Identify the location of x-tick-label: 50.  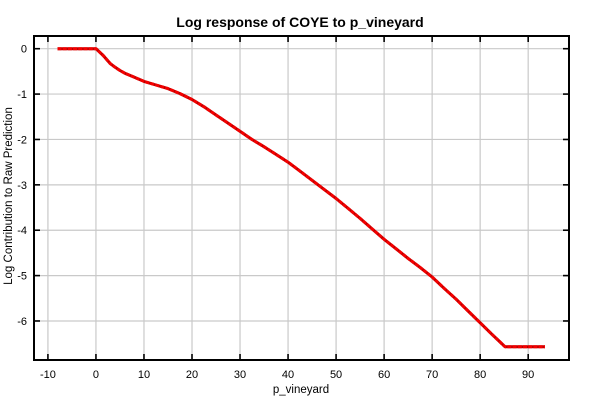
(336, 375).